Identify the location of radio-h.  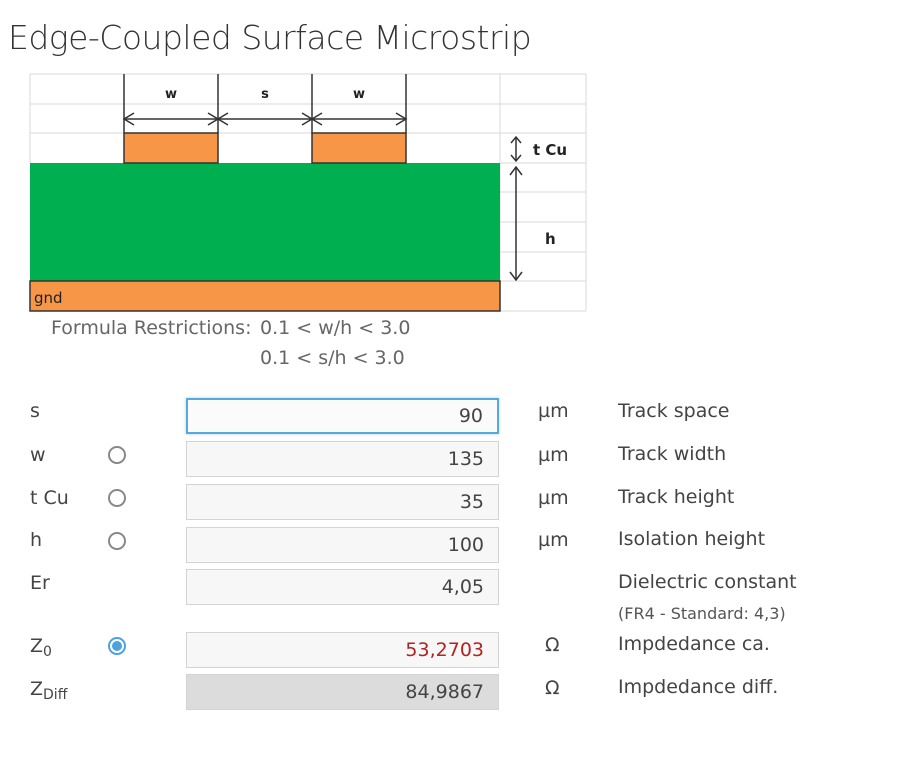
(117, 541).